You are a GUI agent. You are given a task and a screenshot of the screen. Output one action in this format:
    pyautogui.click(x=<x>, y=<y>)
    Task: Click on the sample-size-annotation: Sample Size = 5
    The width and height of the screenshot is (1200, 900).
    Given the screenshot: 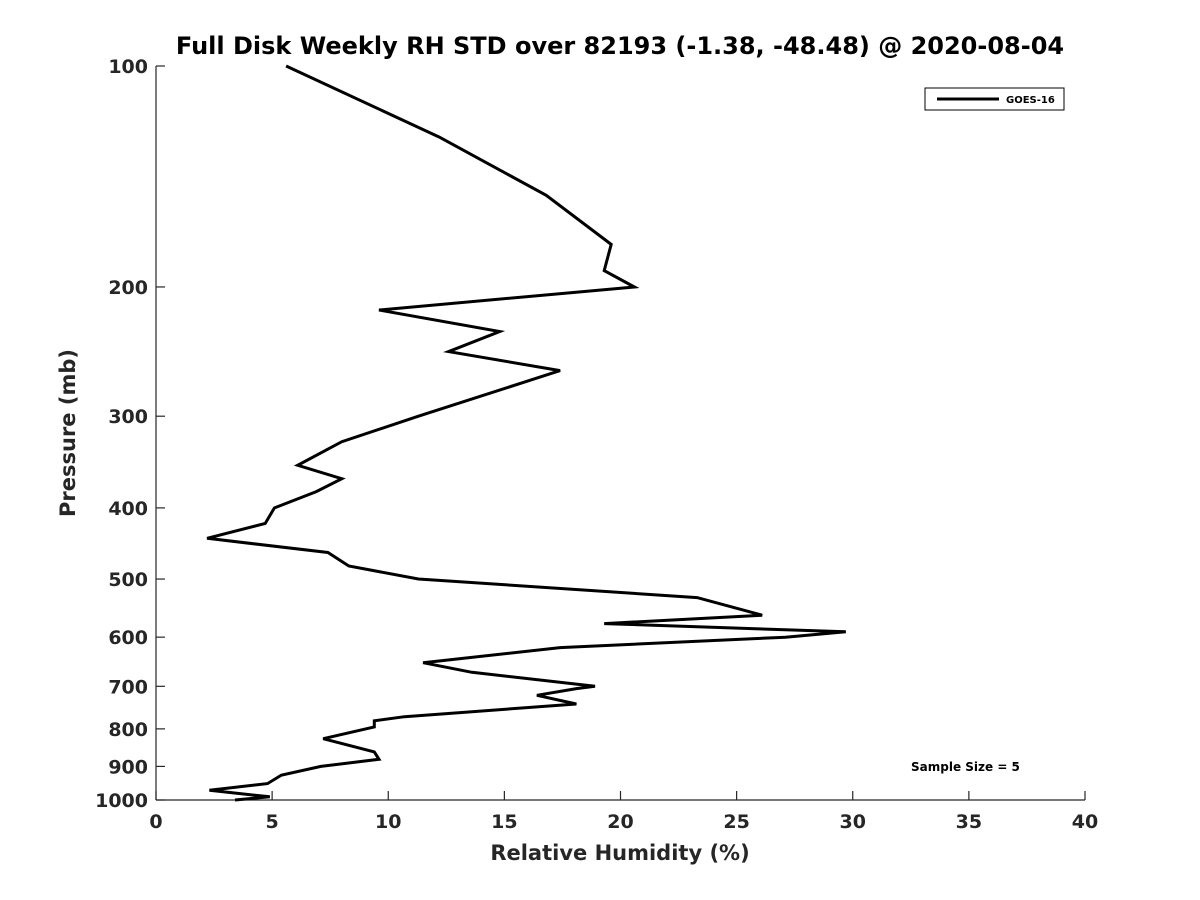 What is the action you would take?
    pyautogui.click(x=965, y=767)
    